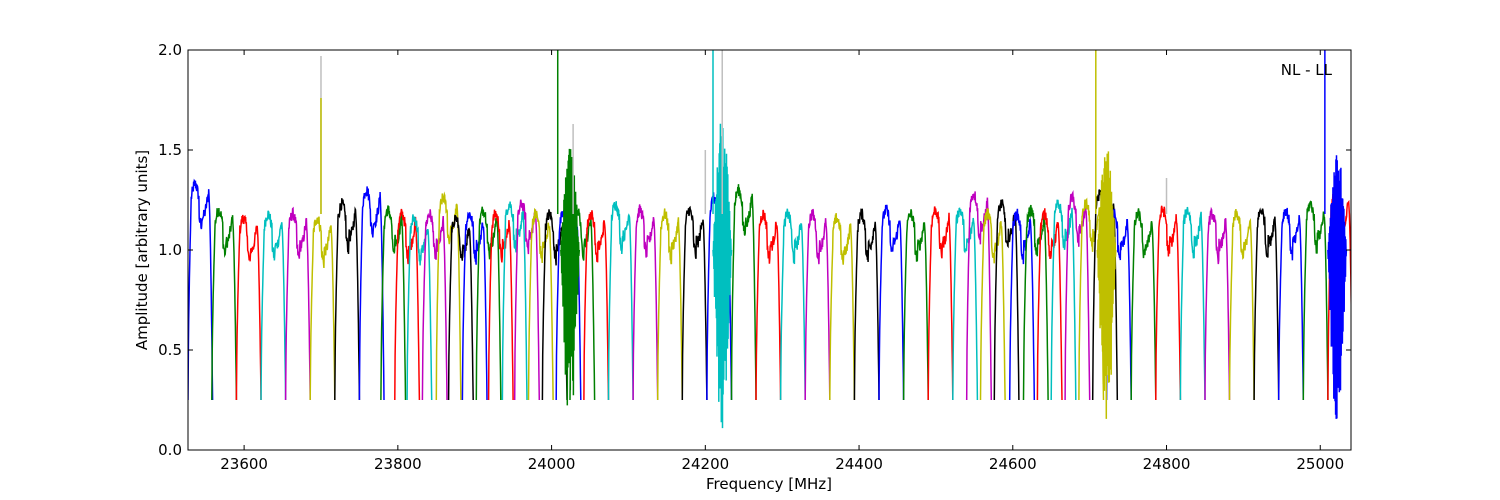 The image size is (1500, 500). I want to click on y-tick-label: 1.5, so click(170, 150).